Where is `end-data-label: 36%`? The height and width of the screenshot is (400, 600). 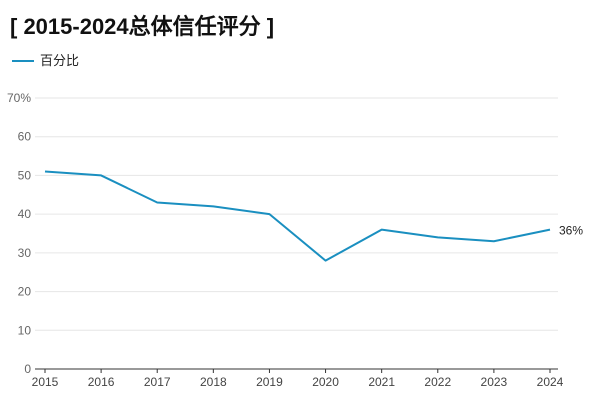 end-data-label: 36% is located at coordinates (571, 231).